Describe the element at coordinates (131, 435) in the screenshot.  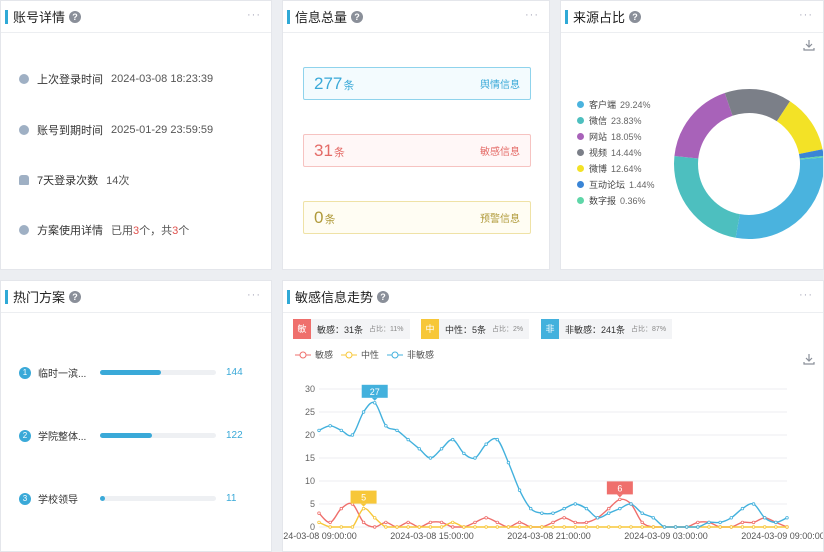
I see `hot-plan-row: 2 学院整体... 122` at that location.